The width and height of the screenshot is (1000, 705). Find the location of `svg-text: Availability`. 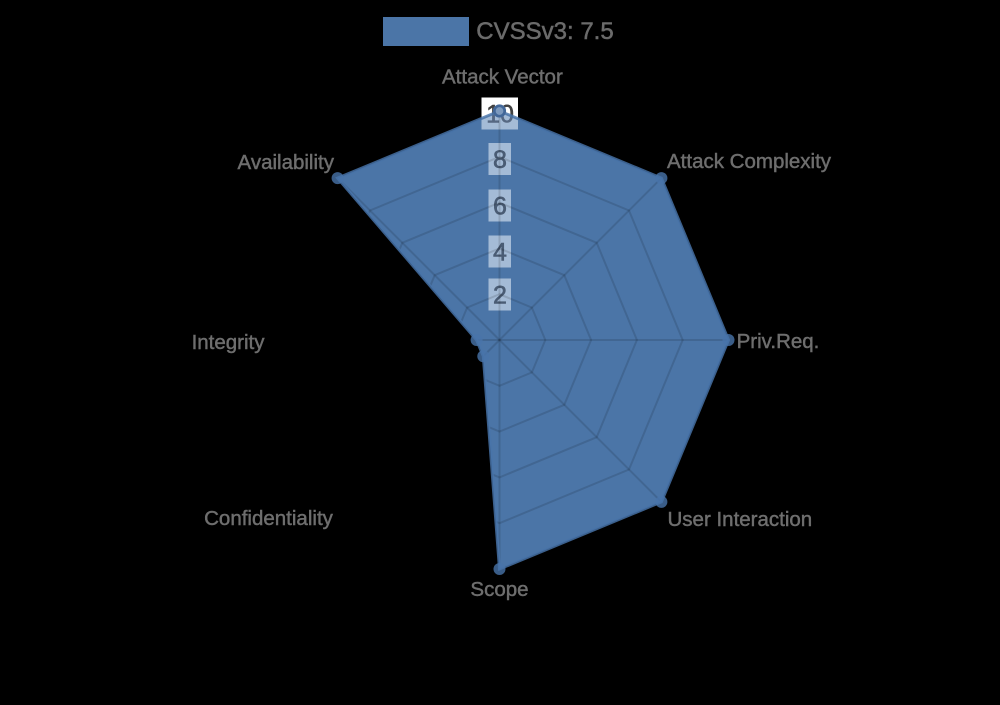

svg-text: Availability is located at coordinates (286, 162).